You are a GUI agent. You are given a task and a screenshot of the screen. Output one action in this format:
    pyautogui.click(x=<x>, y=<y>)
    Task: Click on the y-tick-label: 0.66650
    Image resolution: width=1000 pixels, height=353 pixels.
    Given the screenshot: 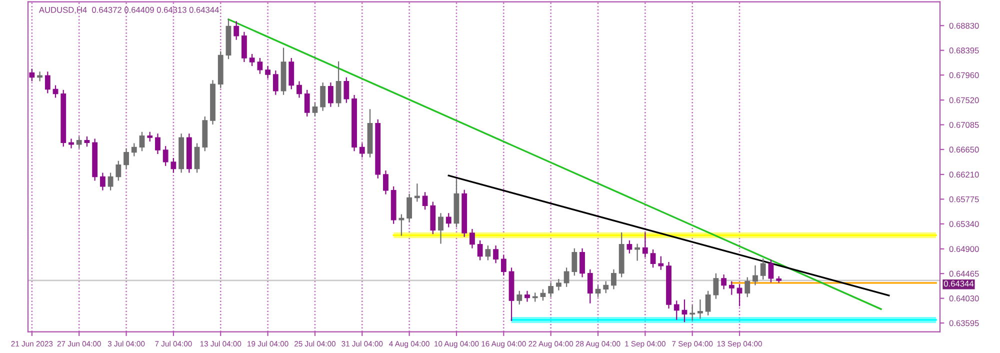 What is the action you would take?
    pyautogui.click(x=964, y=149)
    